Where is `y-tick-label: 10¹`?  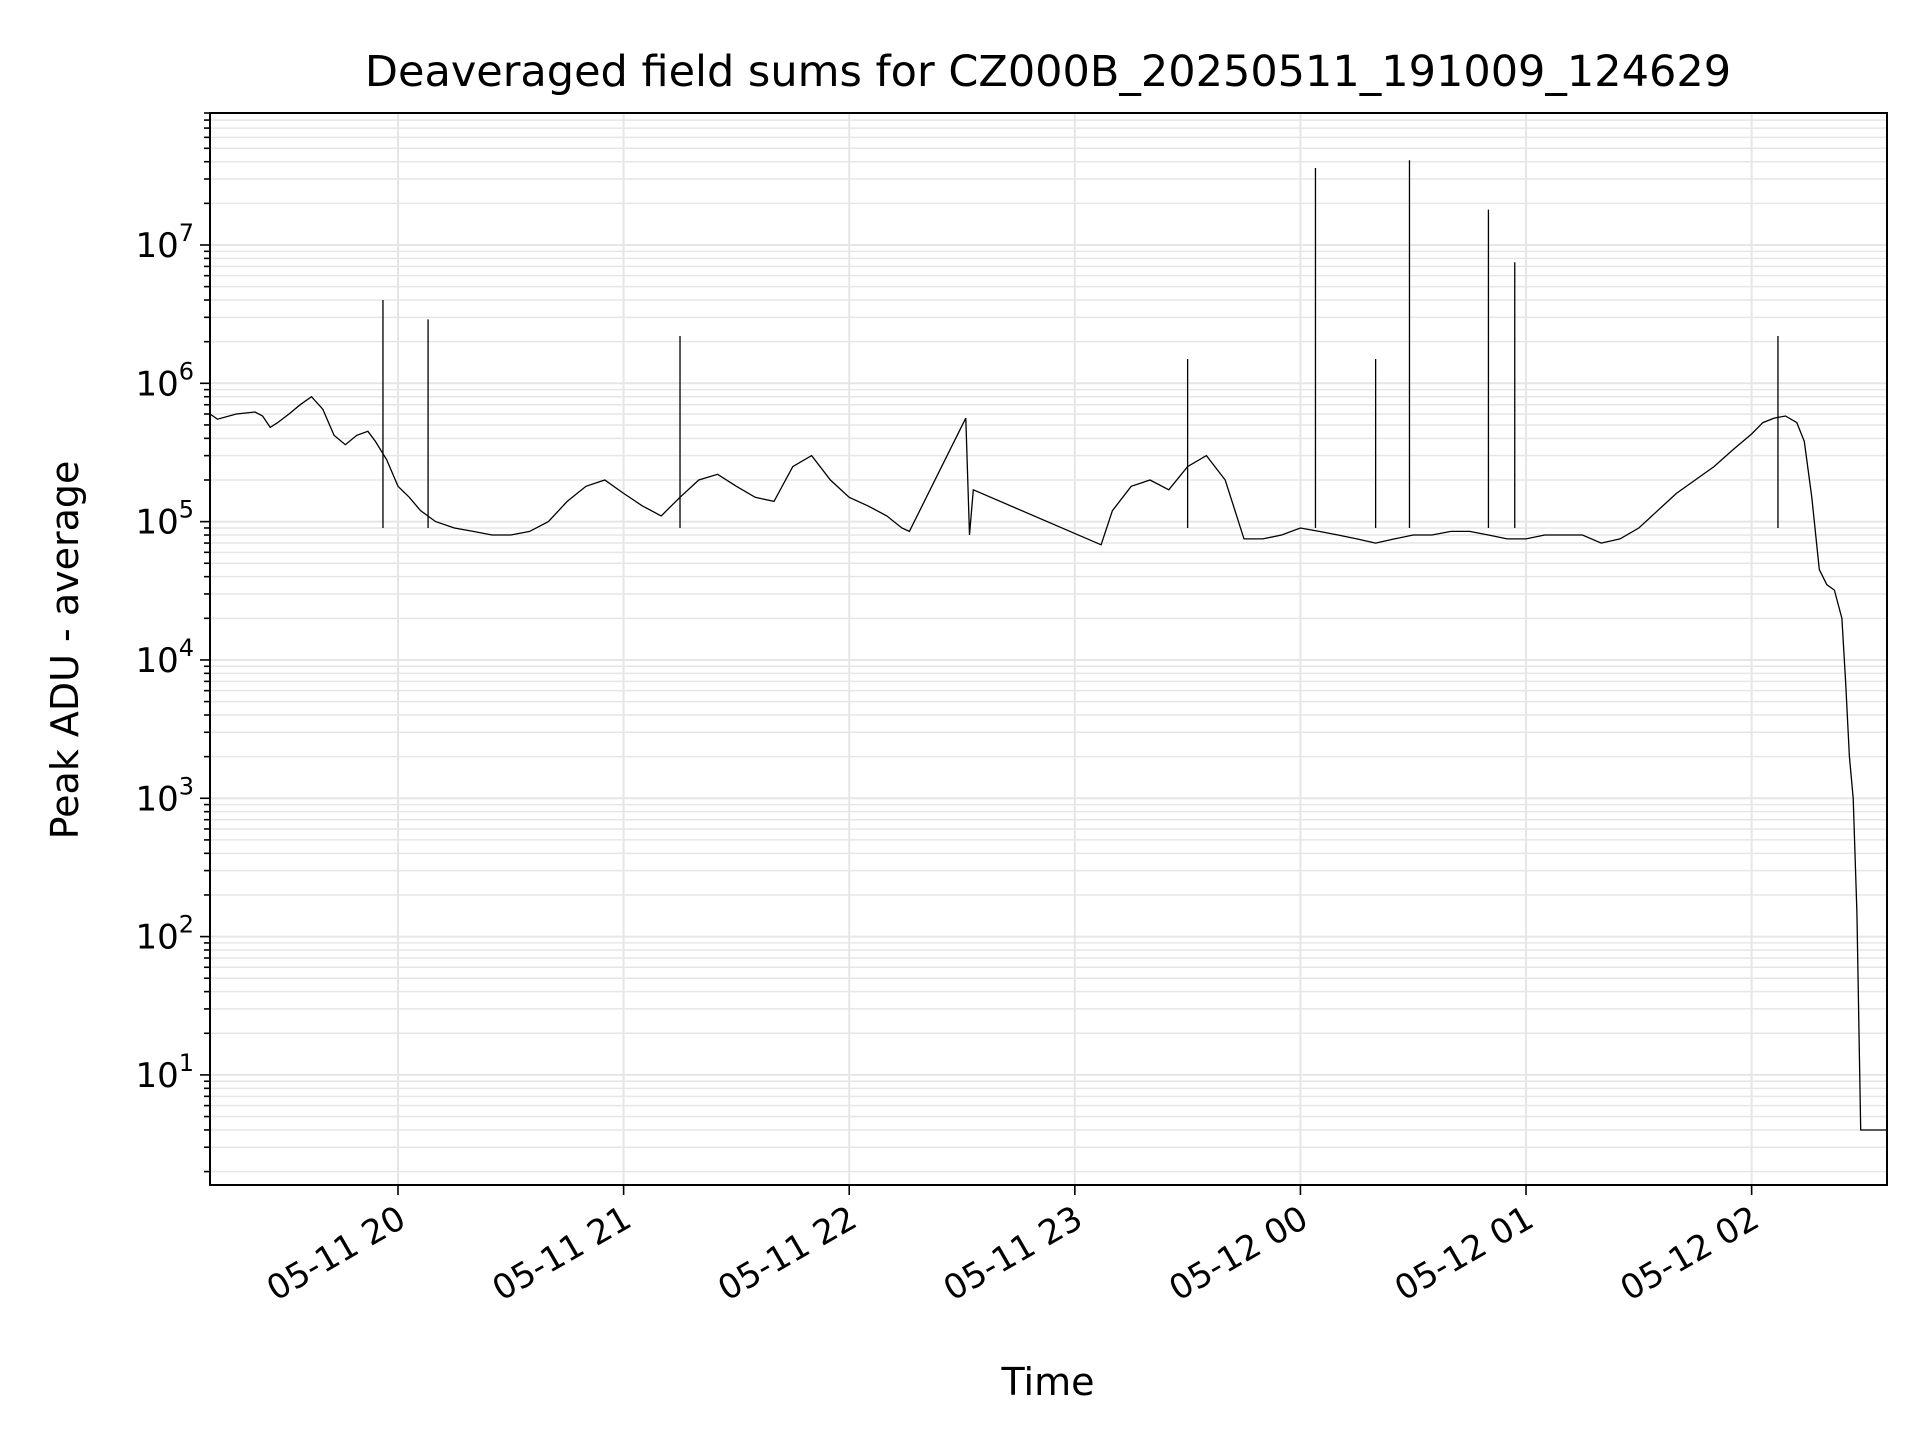
y-tick-label: 10¹ is located at coordinates (164, 1072).